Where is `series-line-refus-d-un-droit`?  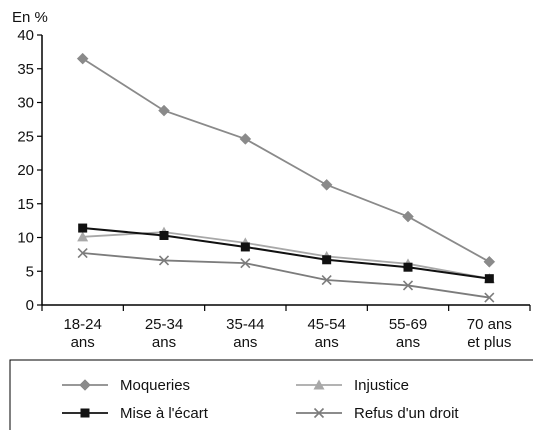 series-line-refus-d-un-droit is located at coordinates (286, 275).